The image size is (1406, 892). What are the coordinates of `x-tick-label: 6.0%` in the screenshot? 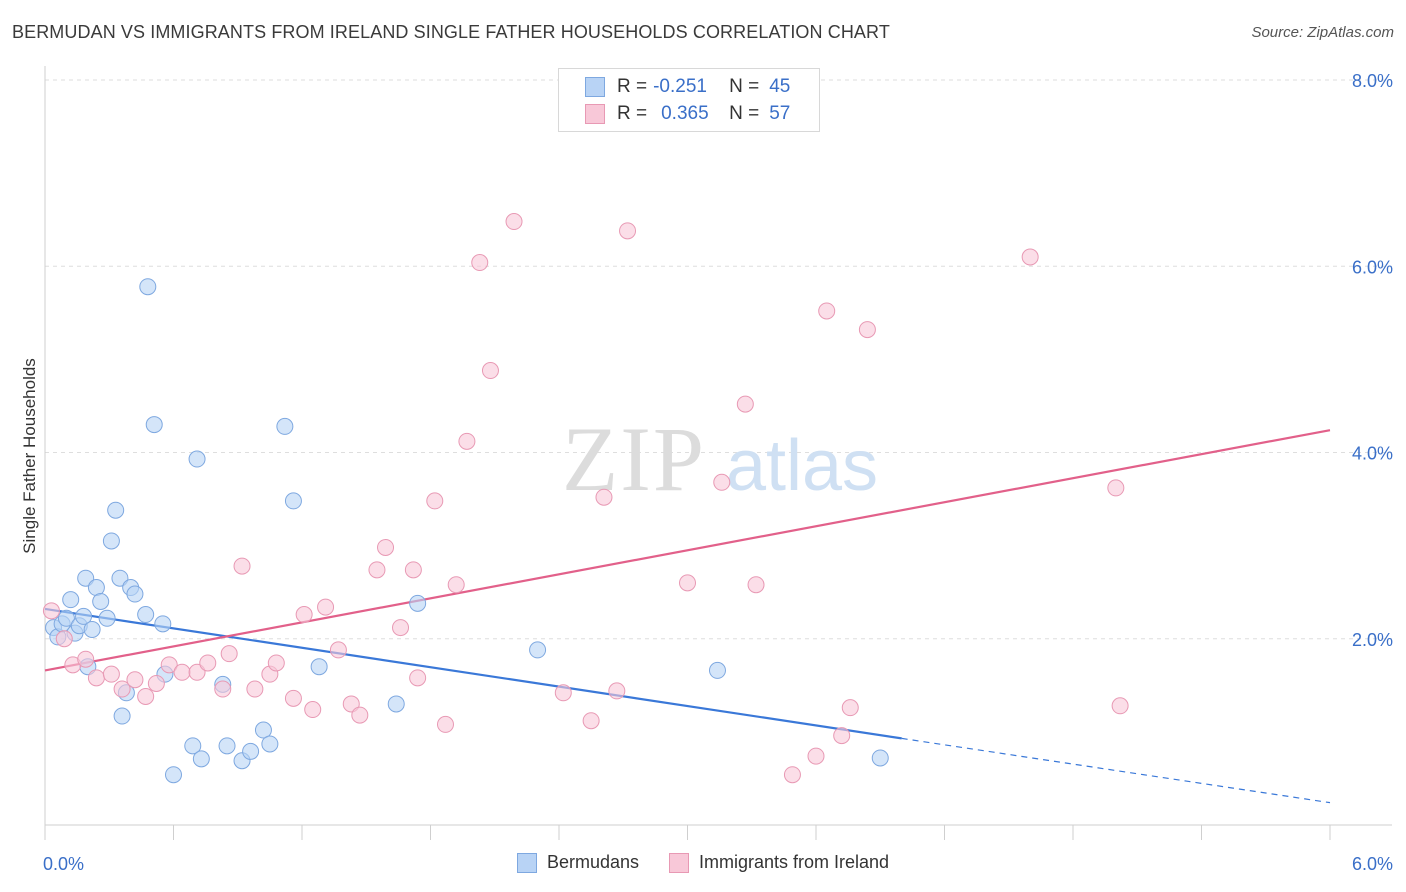 It's located at (1372, 864).